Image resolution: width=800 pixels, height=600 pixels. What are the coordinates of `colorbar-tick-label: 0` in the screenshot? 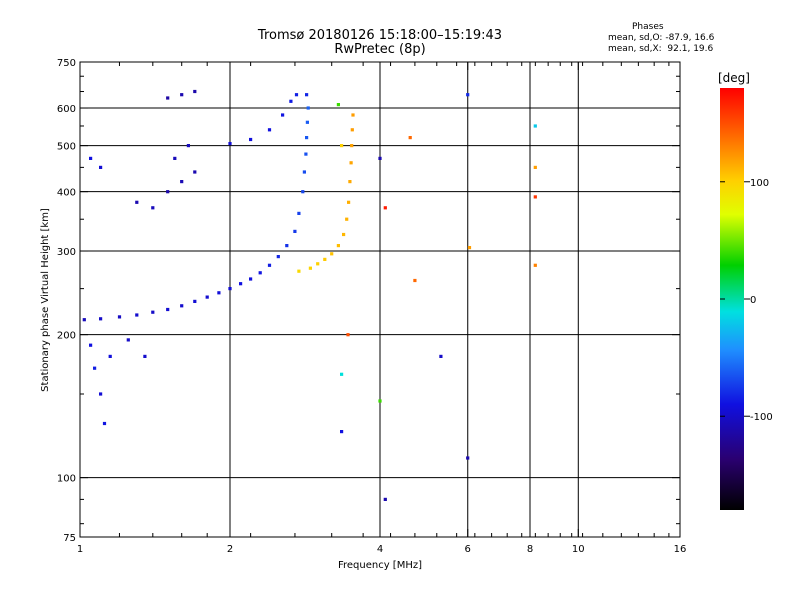 It's located at (753, 300).